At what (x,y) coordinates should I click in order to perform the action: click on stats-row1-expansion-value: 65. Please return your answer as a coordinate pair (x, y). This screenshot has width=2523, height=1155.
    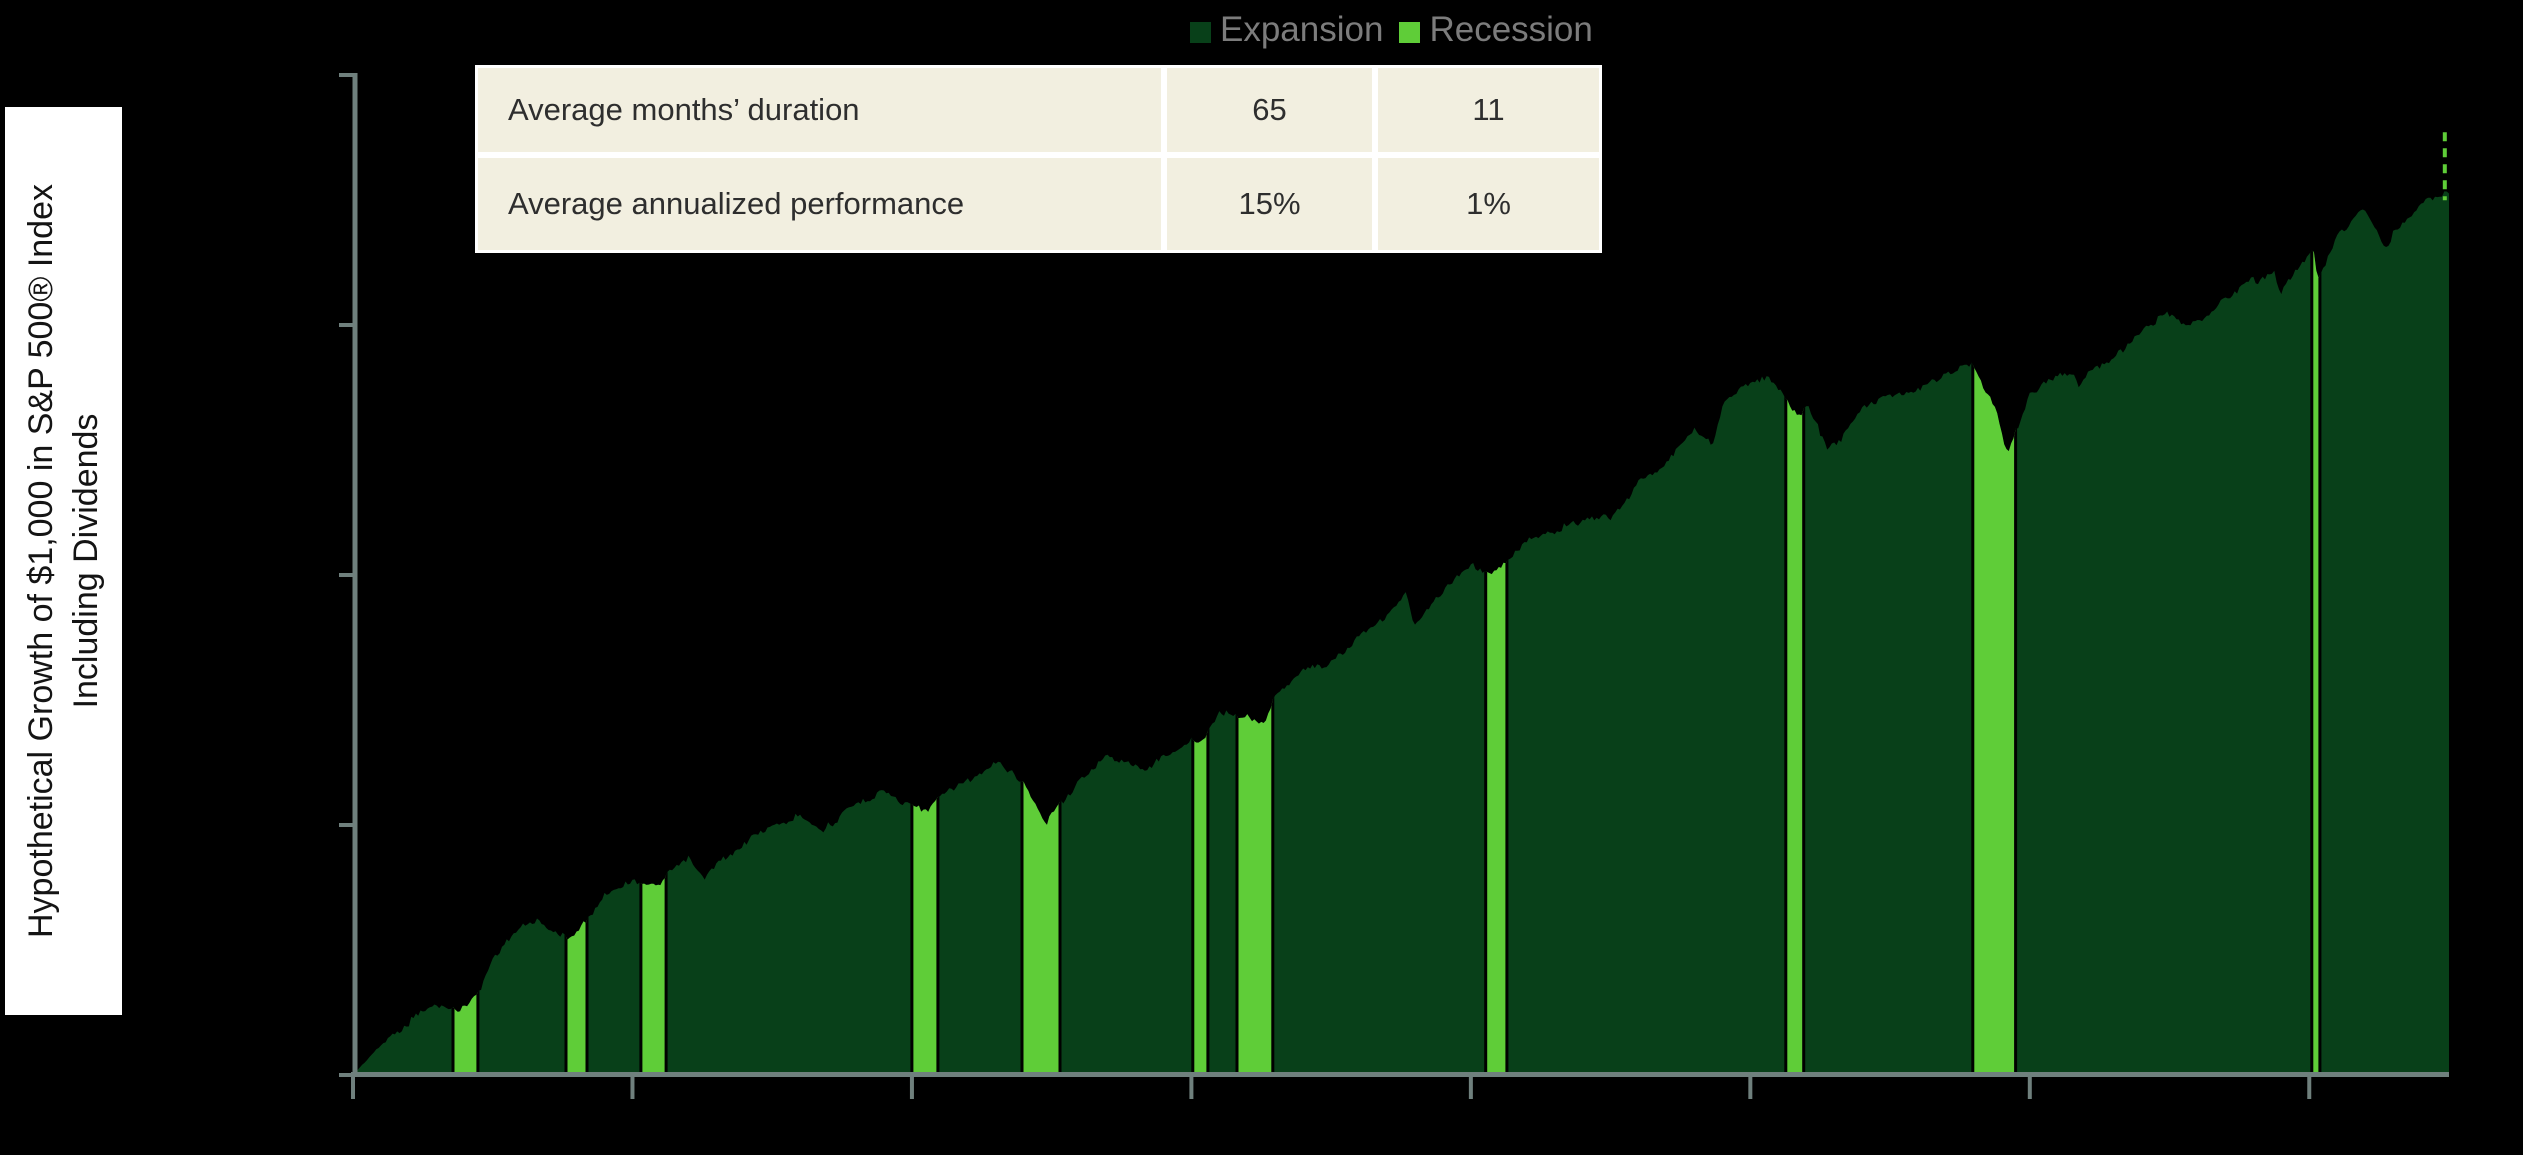
    Looking at the image, I should click on (1269, 110).